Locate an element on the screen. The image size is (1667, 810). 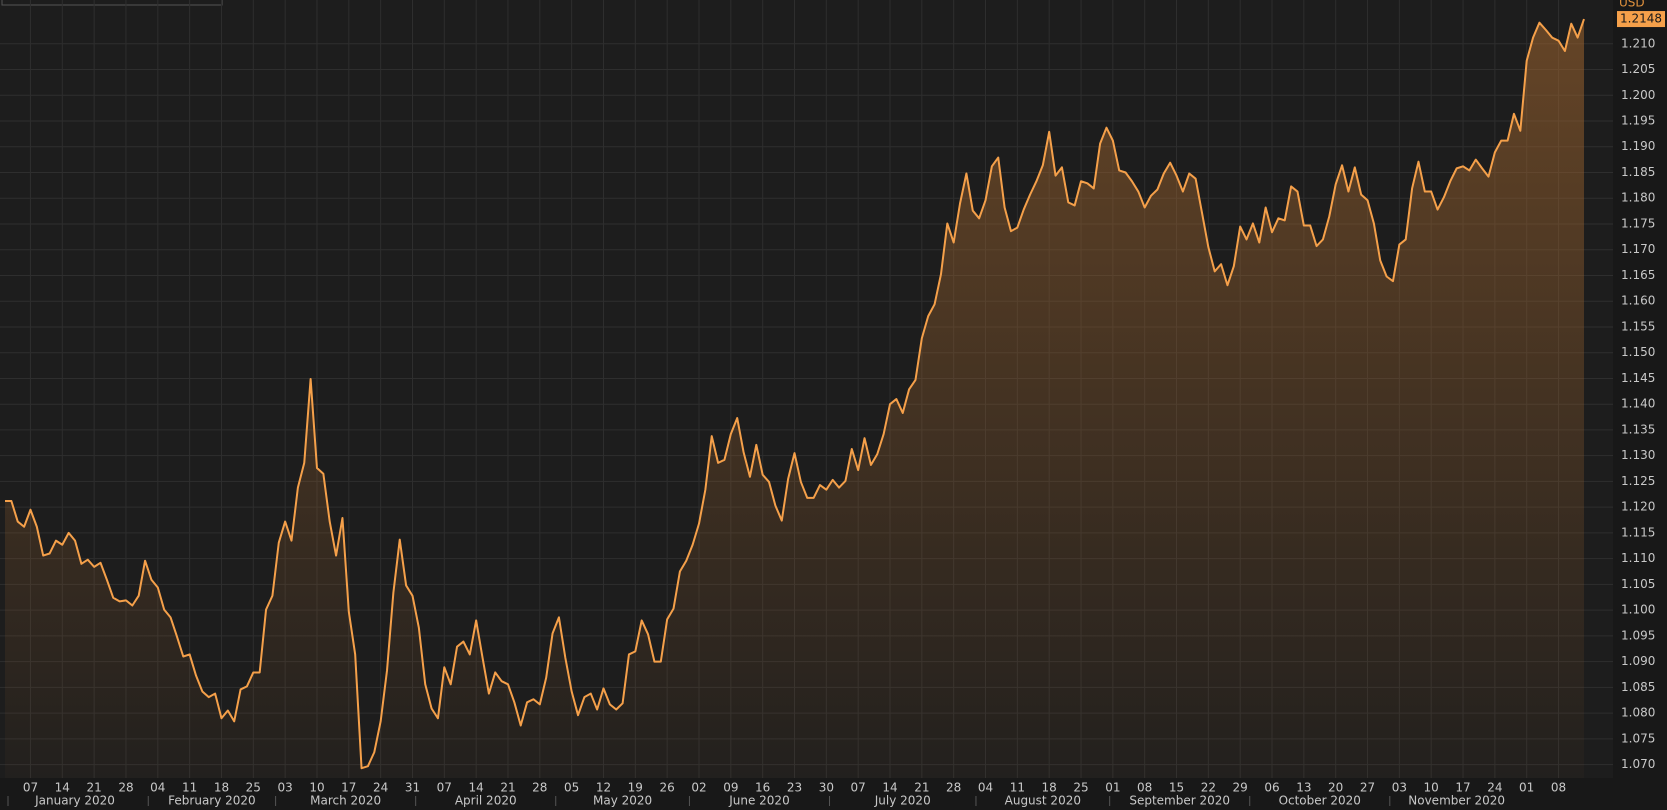
y-tick-label: 1.080 is located at coordinates (1638, 713).